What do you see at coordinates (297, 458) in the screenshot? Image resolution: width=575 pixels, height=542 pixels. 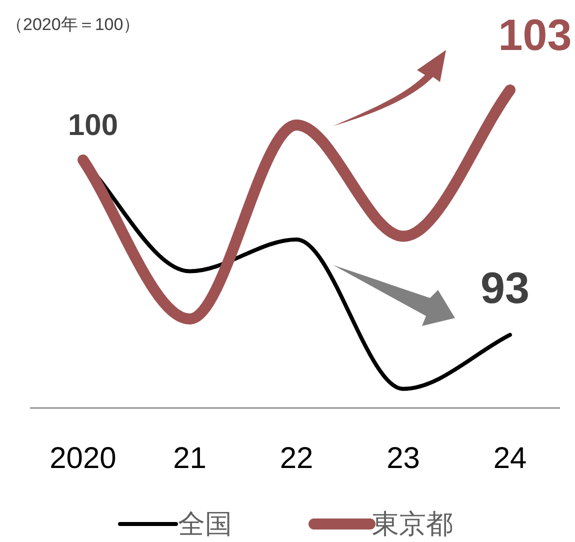 I see `x-tick-label: 22` at bounding box center [297, 458].